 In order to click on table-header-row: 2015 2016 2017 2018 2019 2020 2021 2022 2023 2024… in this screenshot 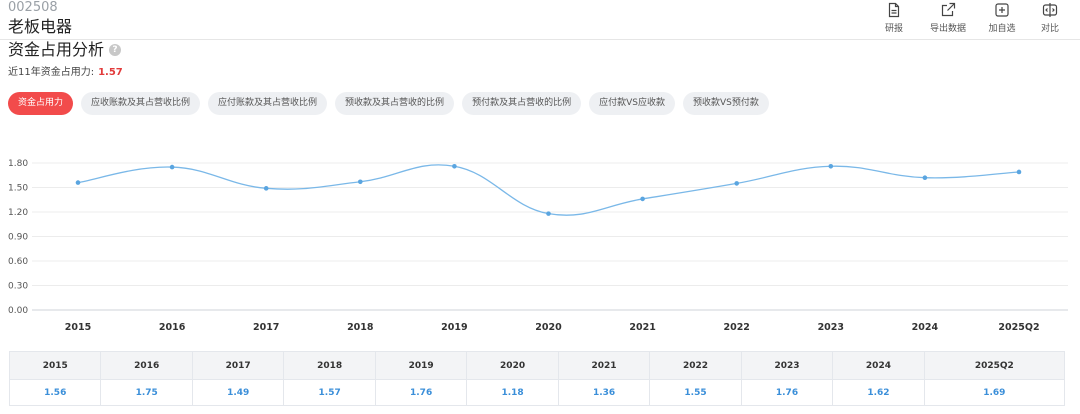, I will do `click(537, 365)`.